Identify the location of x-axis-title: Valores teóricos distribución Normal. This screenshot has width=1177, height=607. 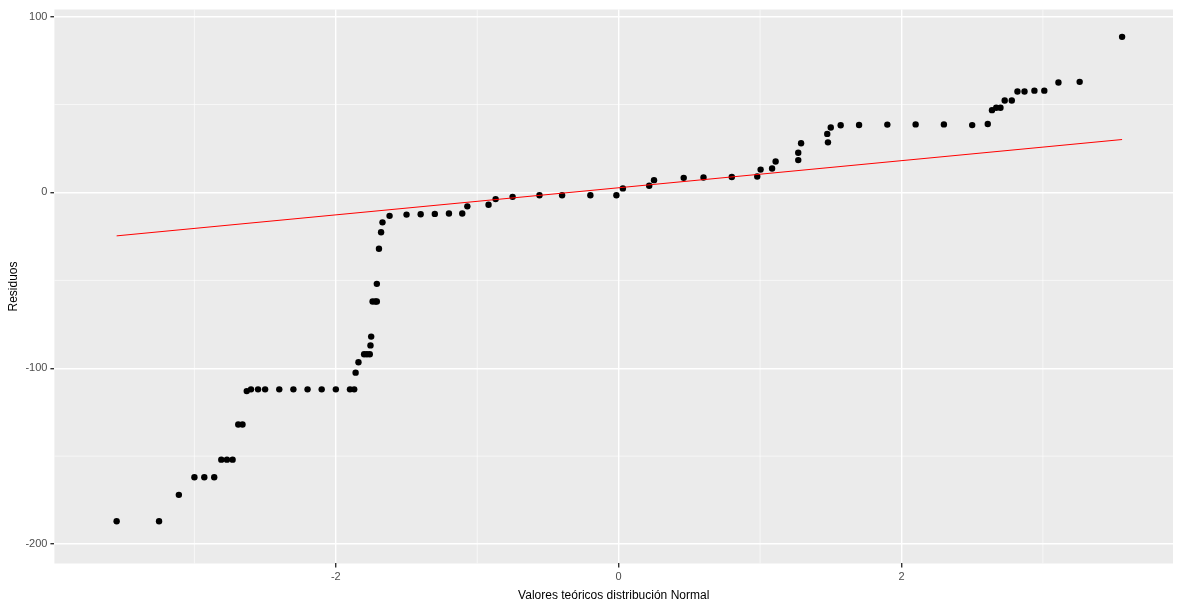
(614, 595).